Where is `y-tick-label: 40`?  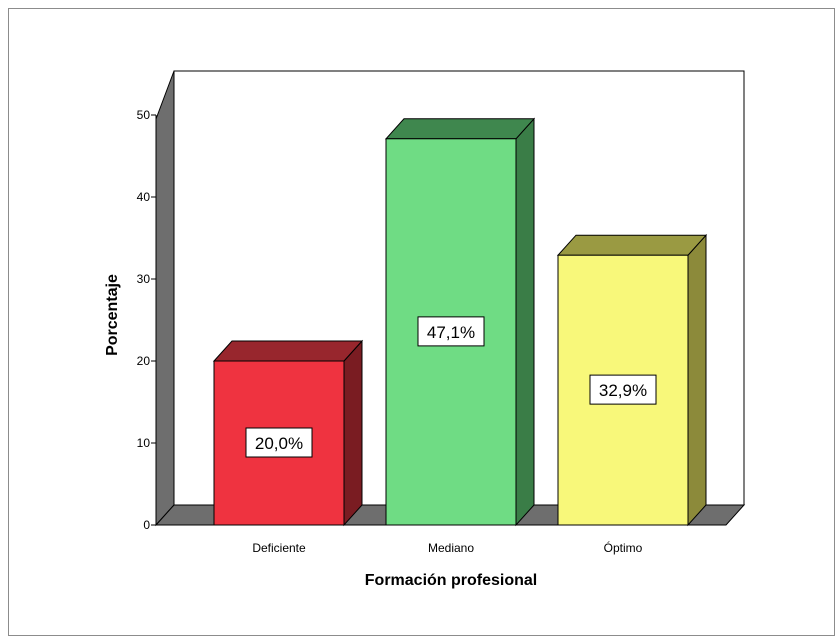
y-tick-label: 40 is located at coordinates (144, 197).